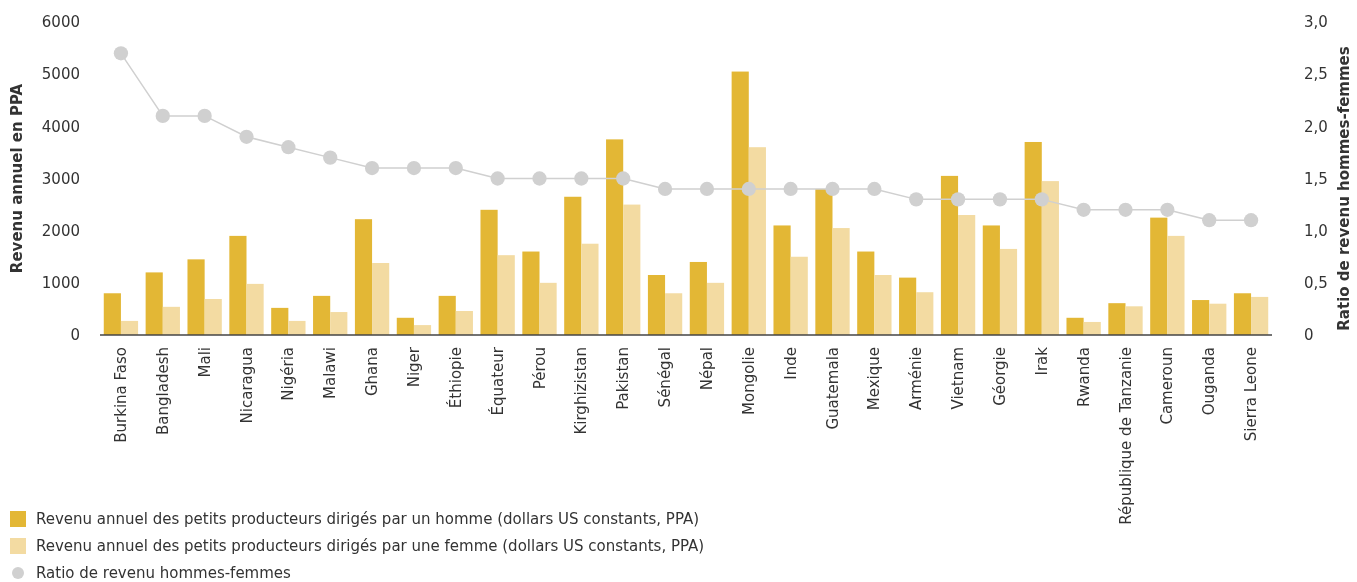  I want to click on y-tick-label: 1000, so click(60, 283).